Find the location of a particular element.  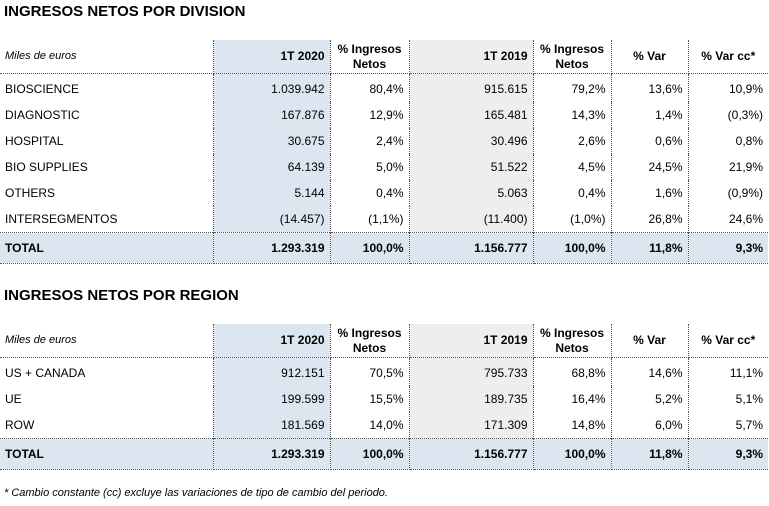

division-cell-p2019: 79,2% is located at coordinates (572, 88).